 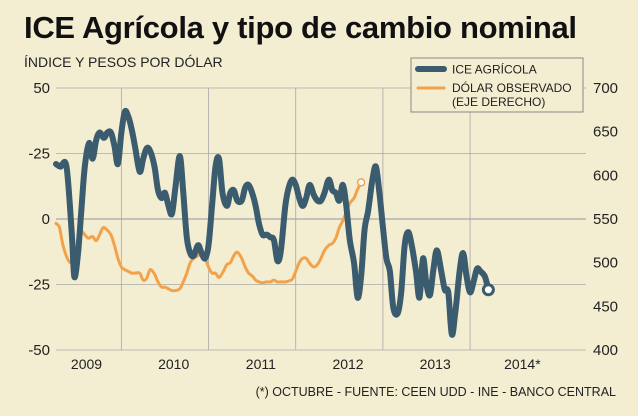 I want to click on x-tick-label: 2012, so click(x=347, y=364).